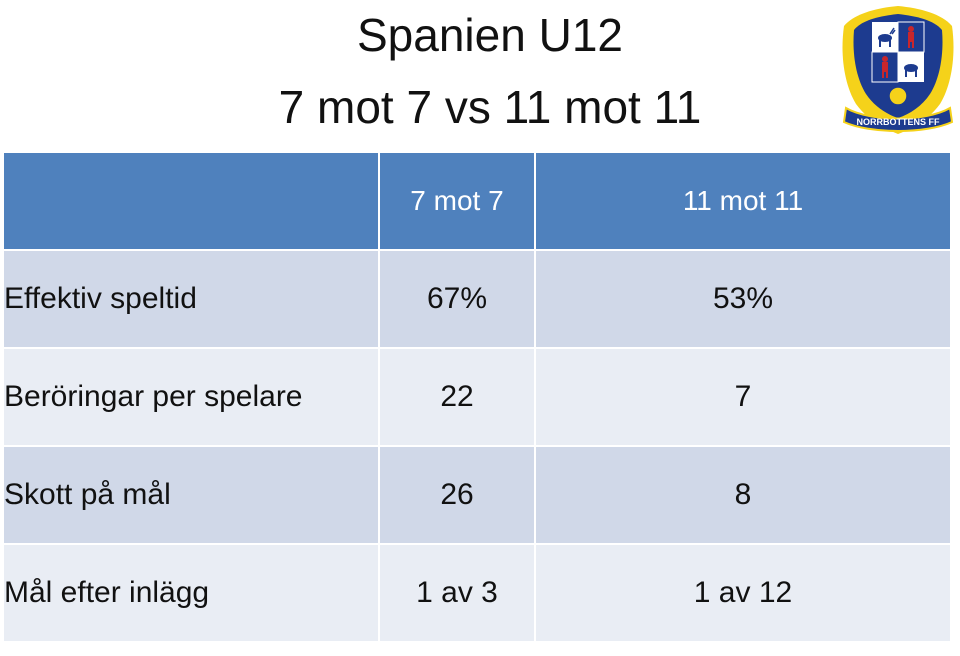  I want to click on logo-banner-text: NORRBOTTENS FF, so click(898, 122).